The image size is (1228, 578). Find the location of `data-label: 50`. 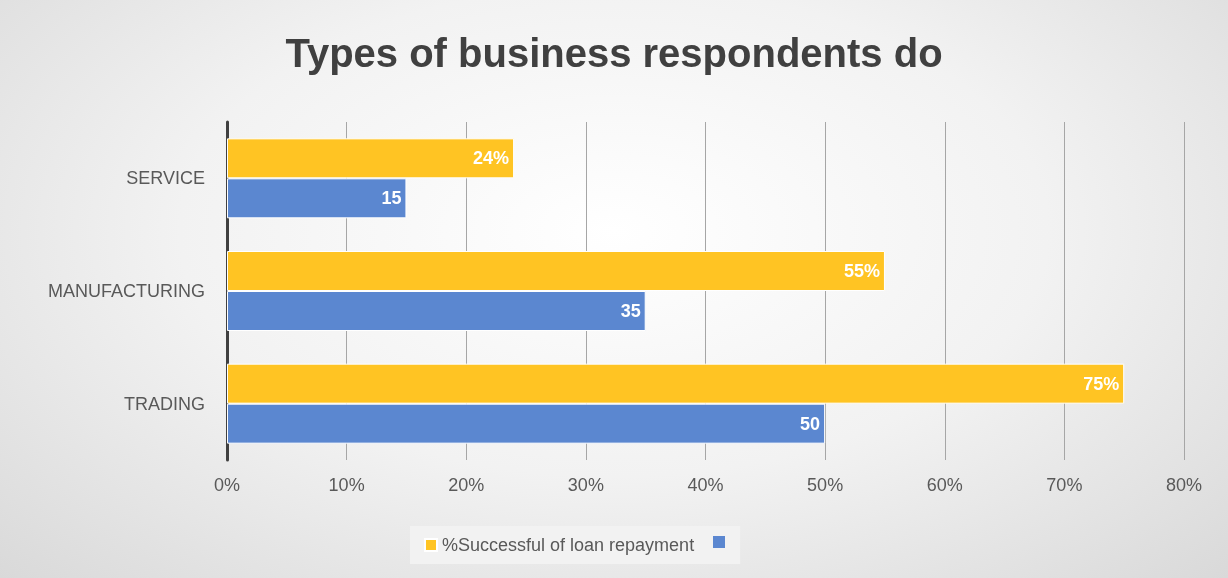

data-label: 50 is located at coordinates (810, 423).